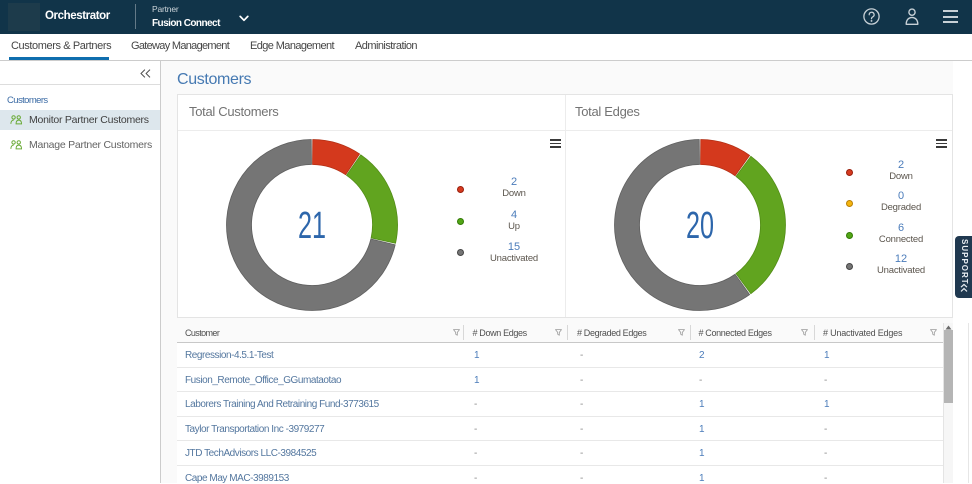 The image size is (972, 484). Describe the element at coordinates (312, 226) in the screenshot. I see `svg-text: 21` at that location.